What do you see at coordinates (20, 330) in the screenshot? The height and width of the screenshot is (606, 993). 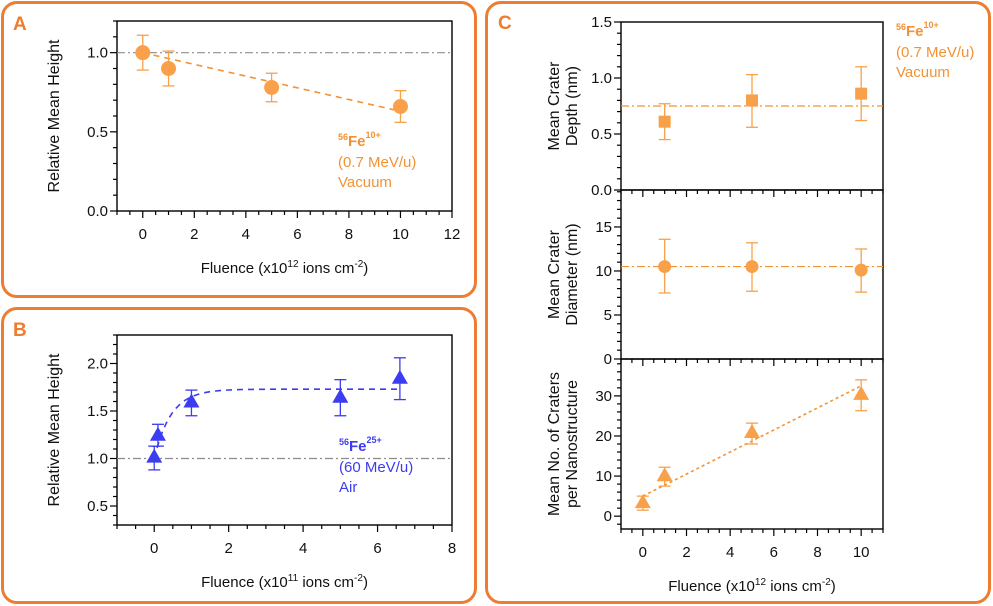 I see `panel-b-label: B` at bounding box center [20, 330].